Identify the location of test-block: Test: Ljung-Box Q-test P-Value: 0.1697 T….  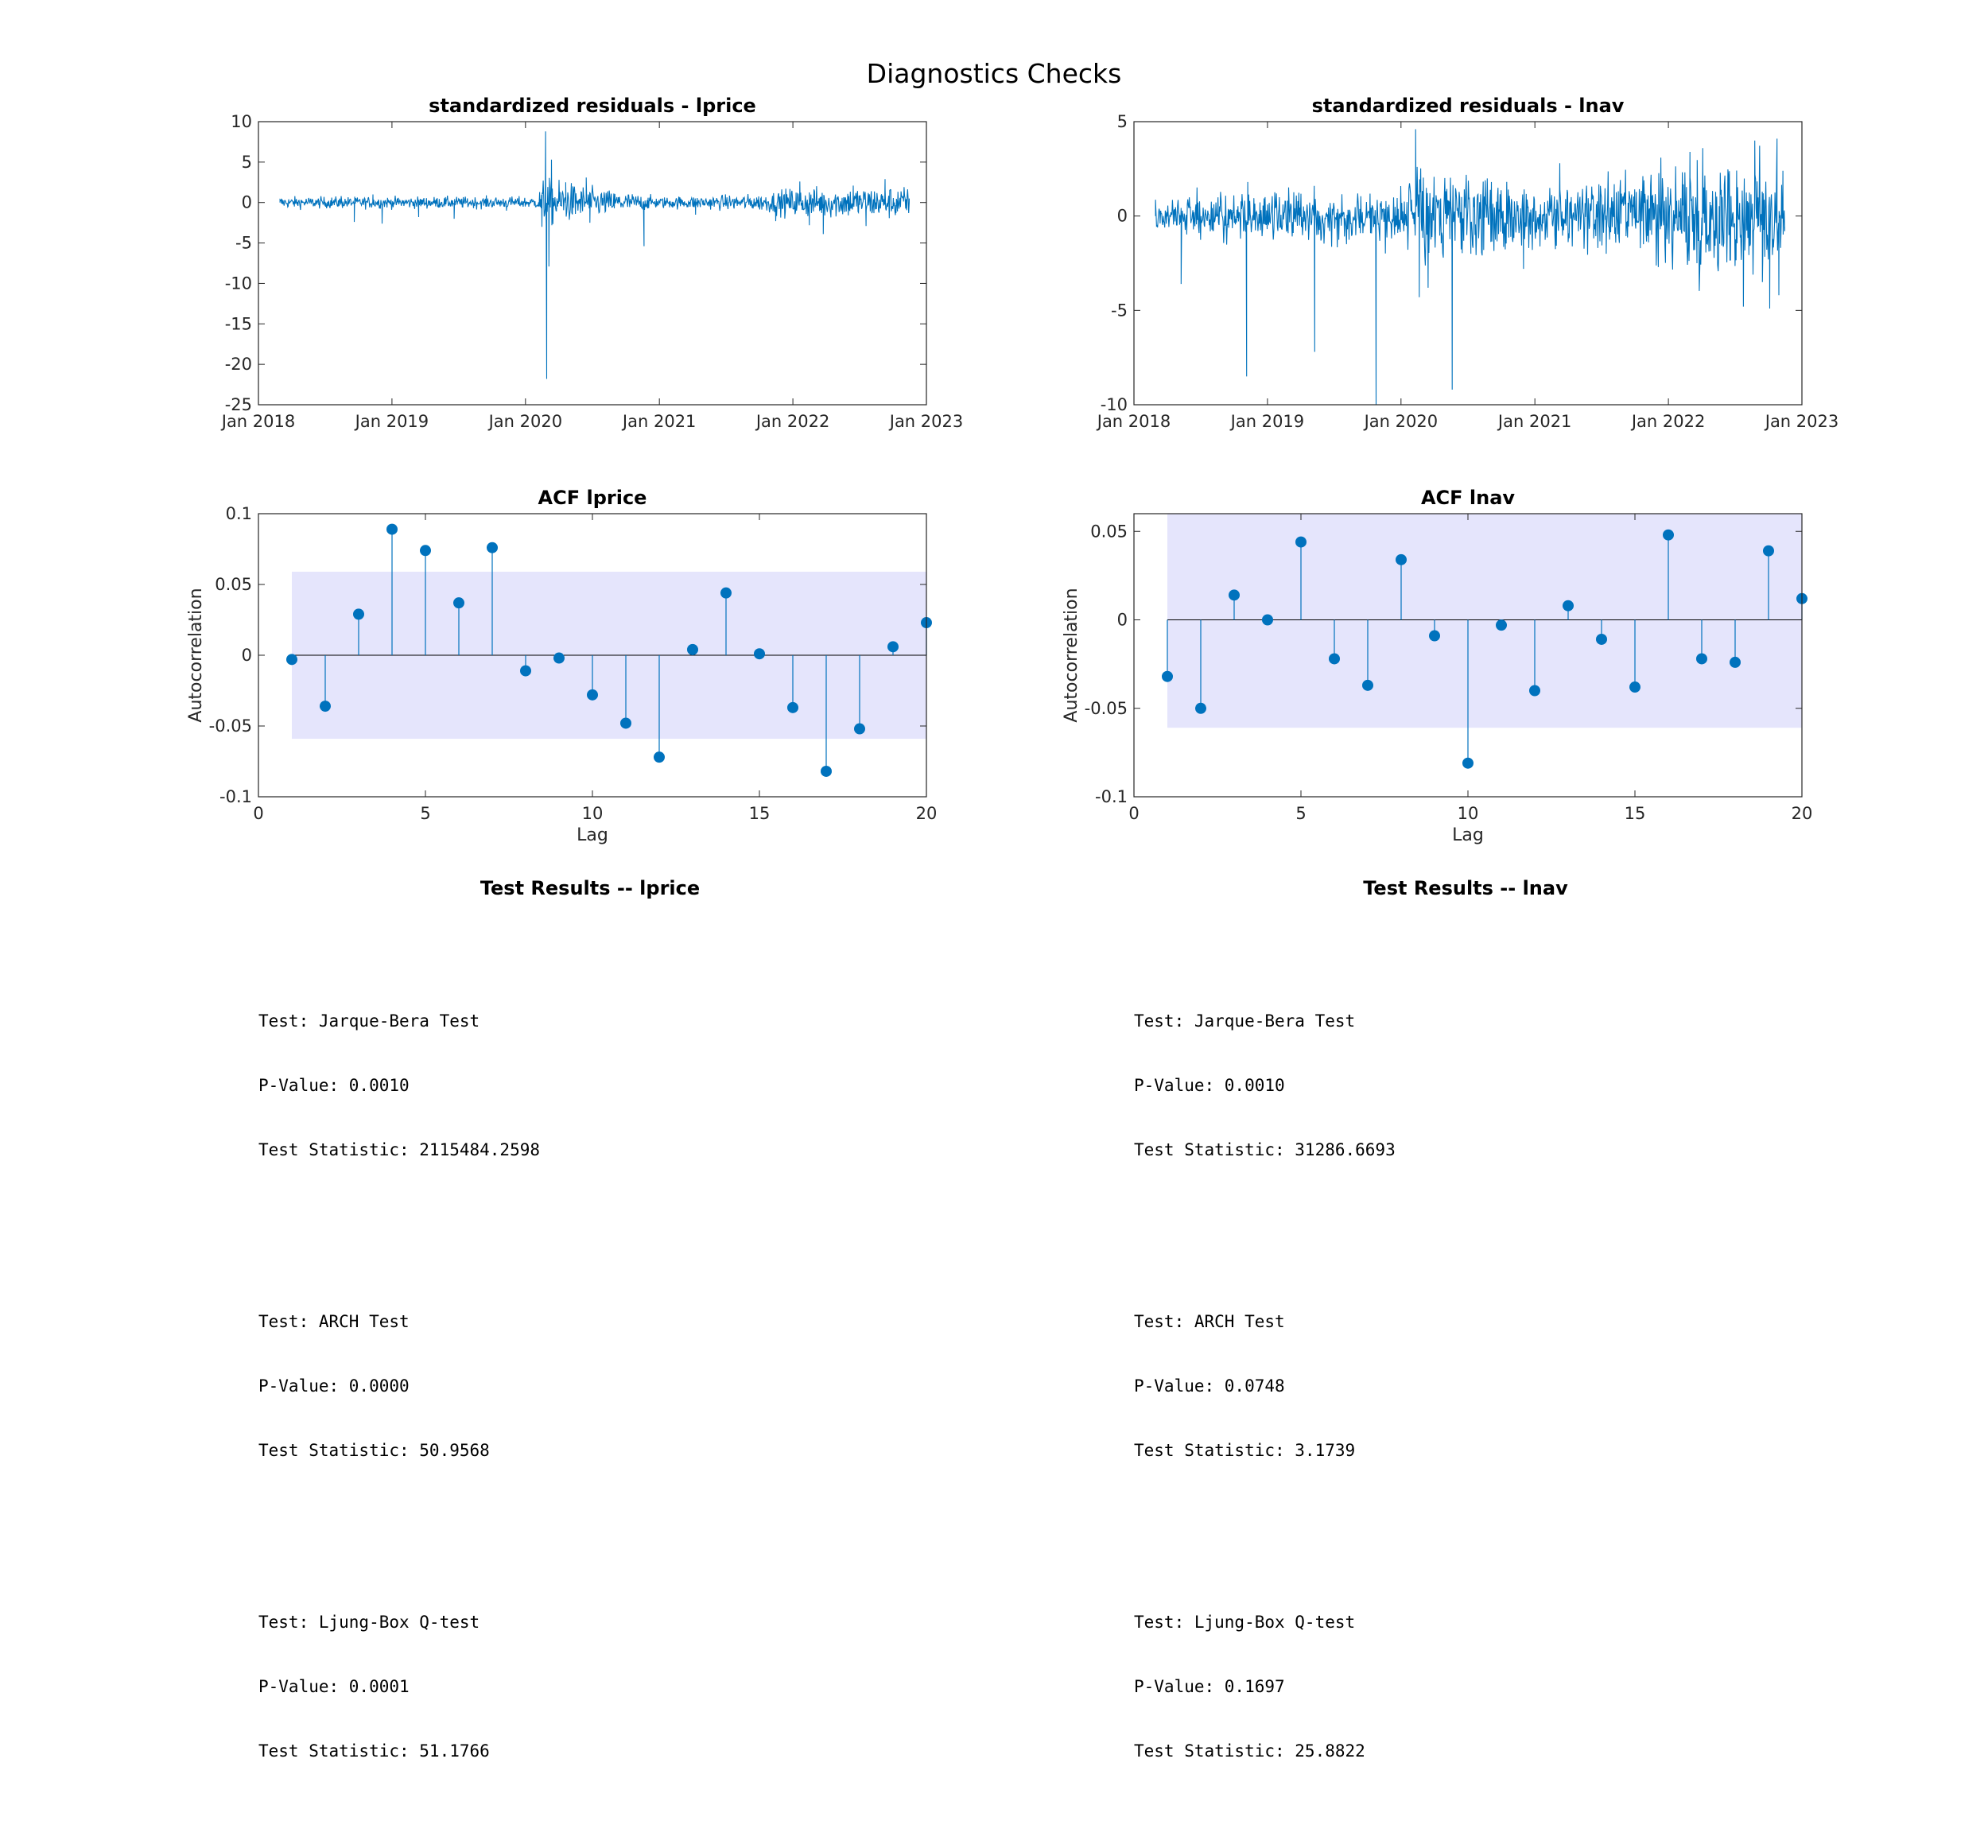
(1265, 1687).